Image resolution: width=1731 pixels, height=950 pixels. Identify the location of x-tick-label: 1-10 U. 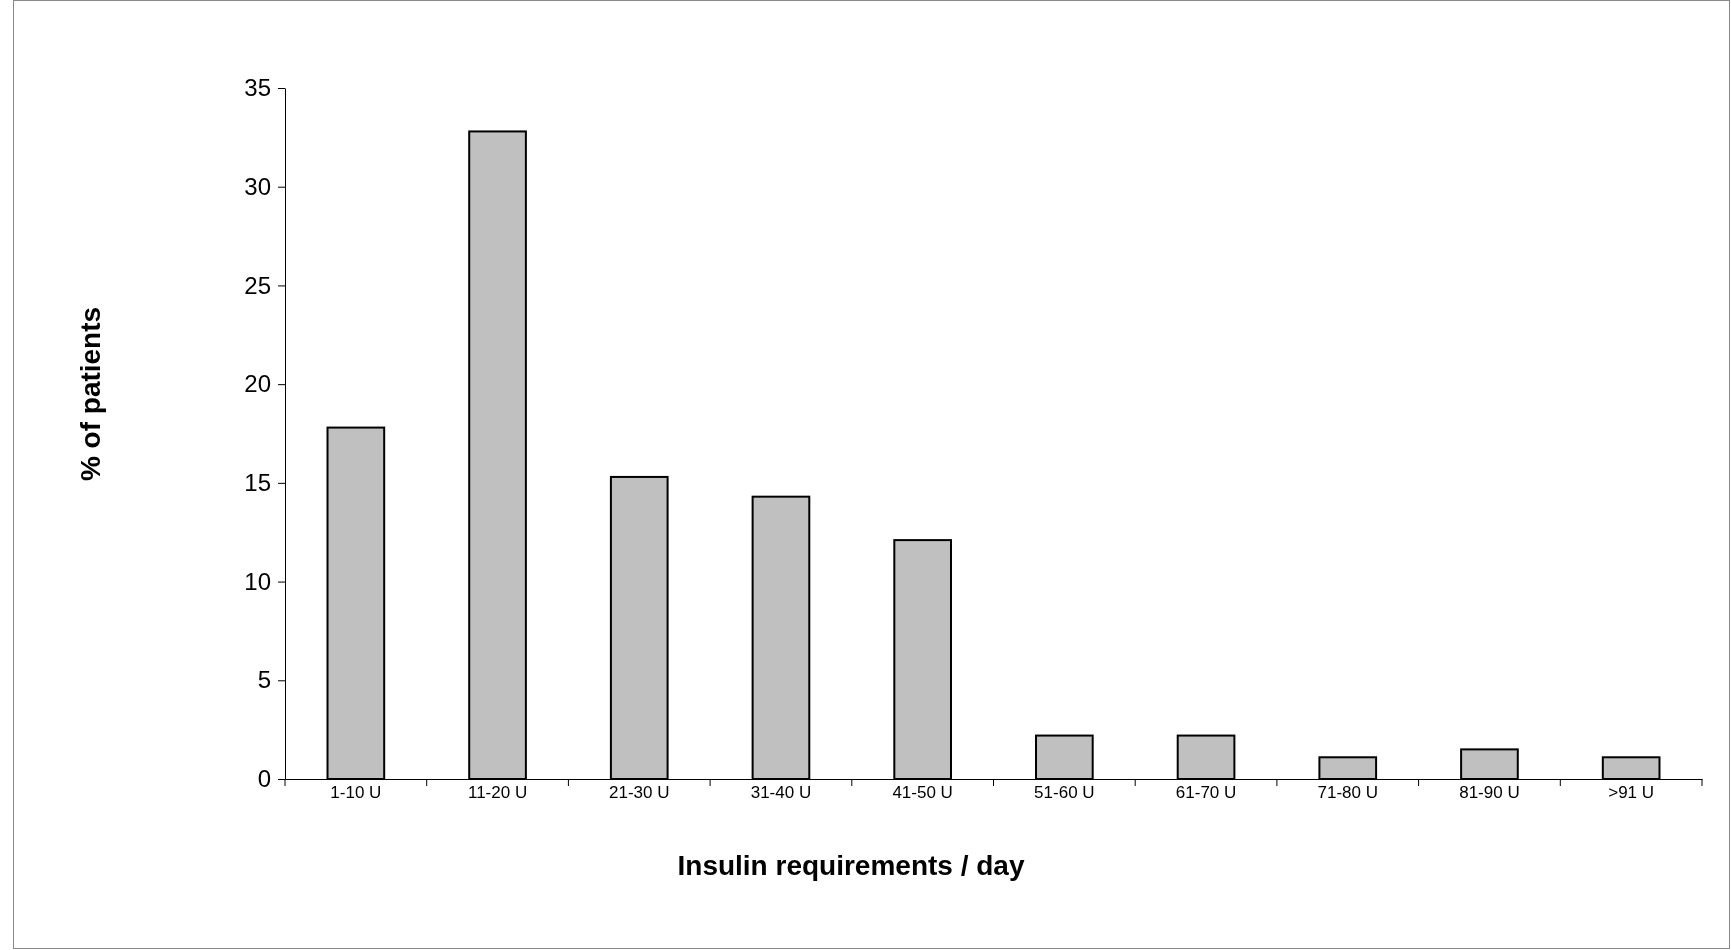
(356, 792).